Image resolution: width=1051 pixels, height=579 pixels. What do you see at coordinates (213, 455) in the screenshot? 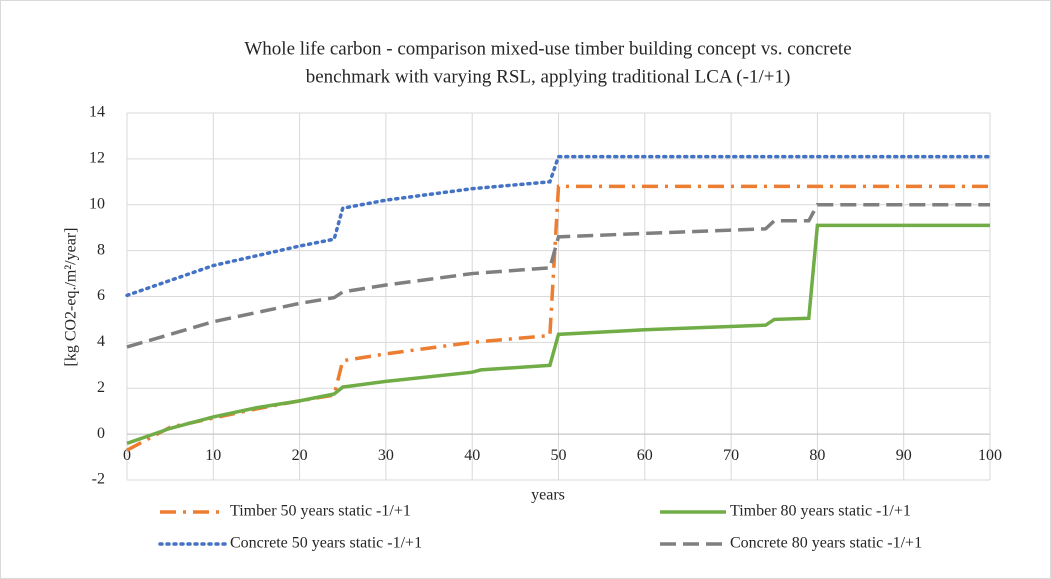
I see `x-tick-label: 10` at bounding box center [213, 455].